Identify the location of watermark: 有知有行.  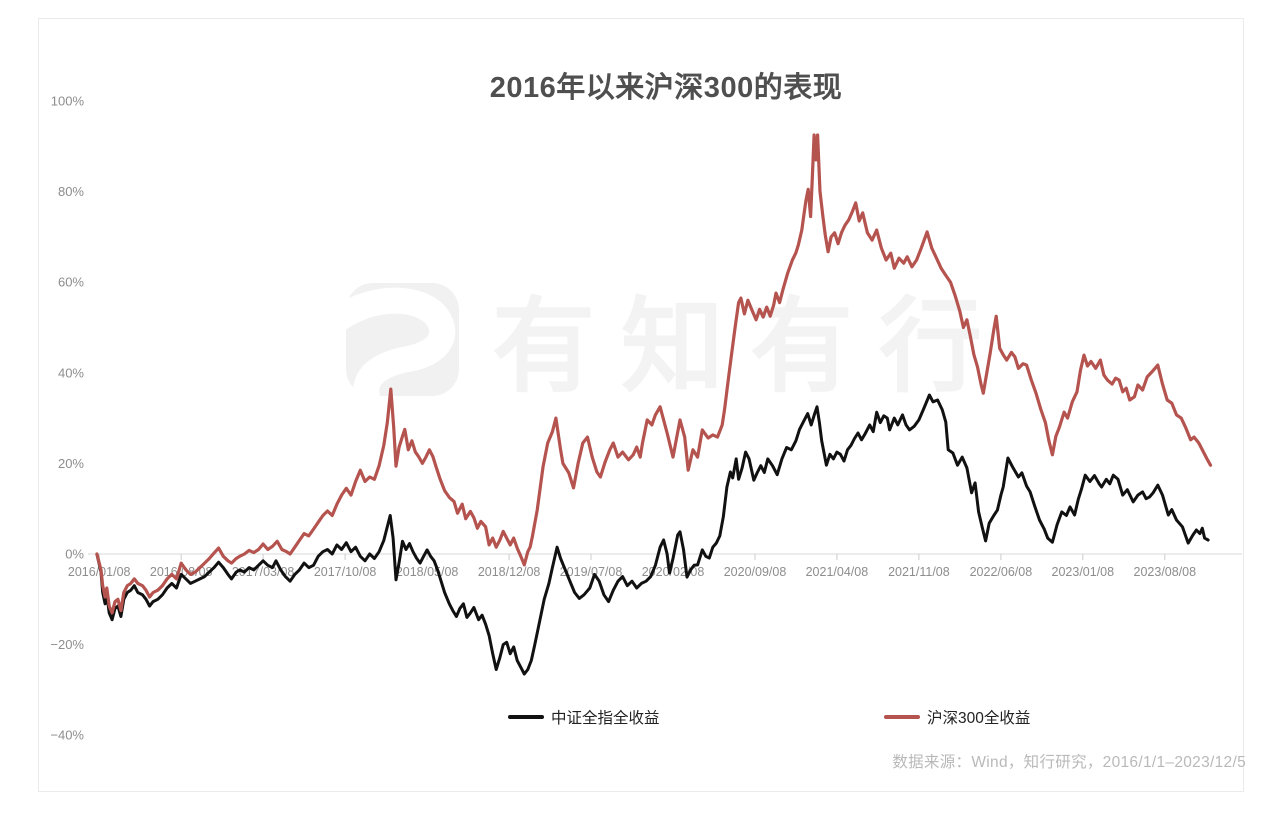
(664, 343).